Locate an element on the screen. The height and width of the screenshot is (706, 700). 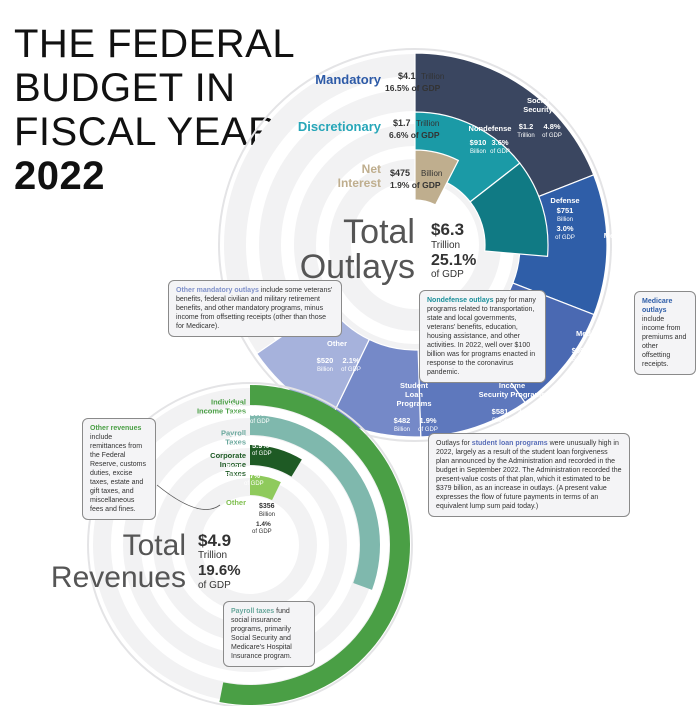
label-outlay-student-loan-programs: Programs is located at coordinates (413, 403).